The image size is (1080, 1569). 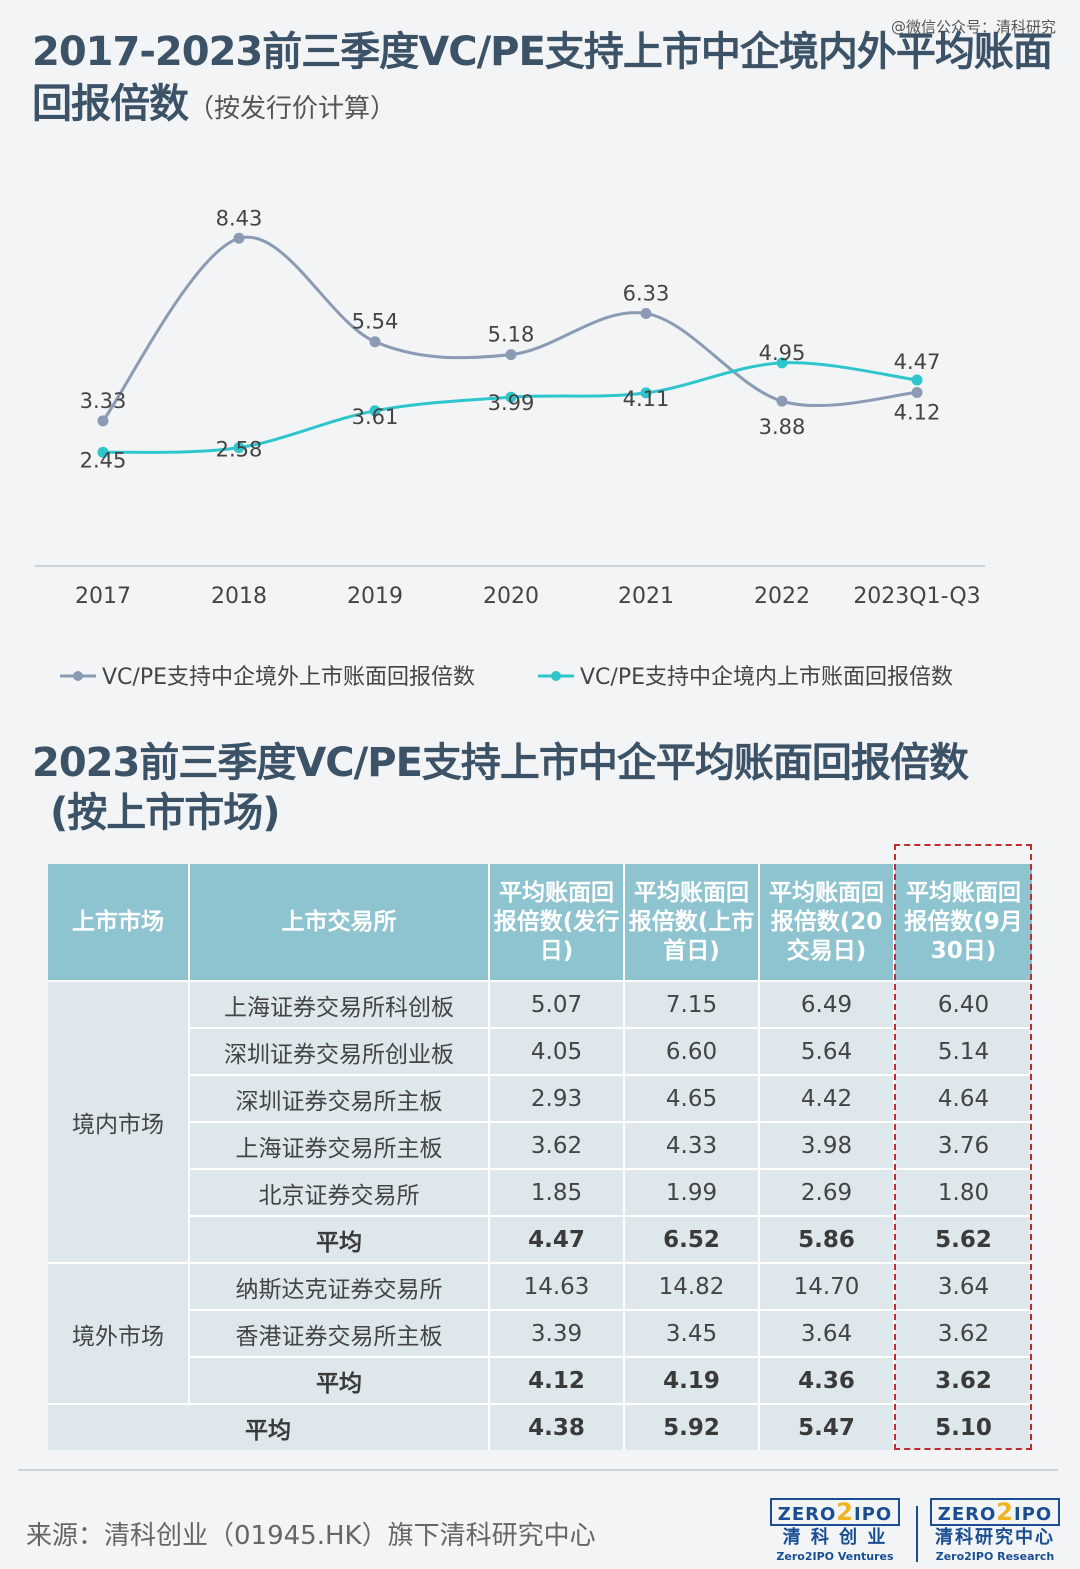 What do you see at coordinates (692, 1379) in the screenshot?
I see `average-value: 4.19` at bounding box center [692, 1379].